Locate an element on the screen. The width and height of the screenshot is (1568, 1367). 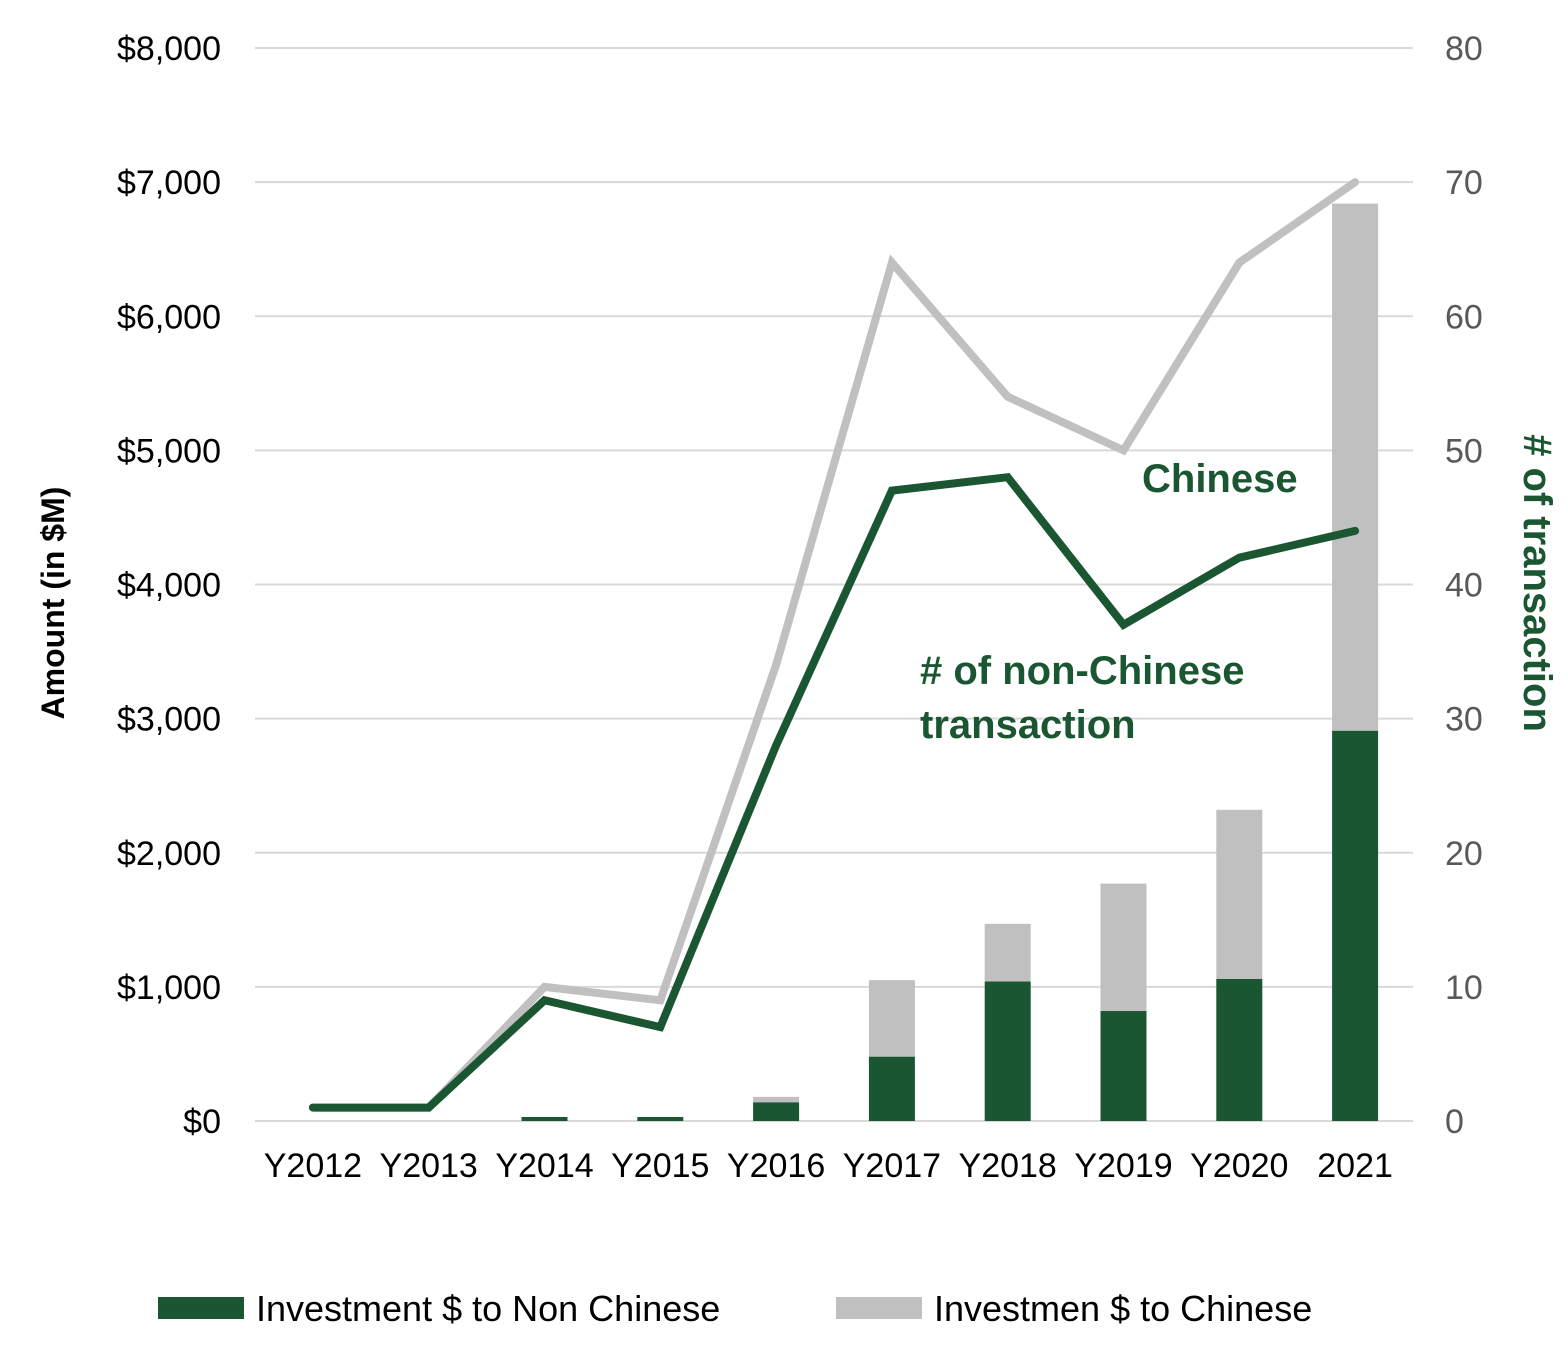
y-right-tick-label: 30 is located at coordinates (1464, 720).